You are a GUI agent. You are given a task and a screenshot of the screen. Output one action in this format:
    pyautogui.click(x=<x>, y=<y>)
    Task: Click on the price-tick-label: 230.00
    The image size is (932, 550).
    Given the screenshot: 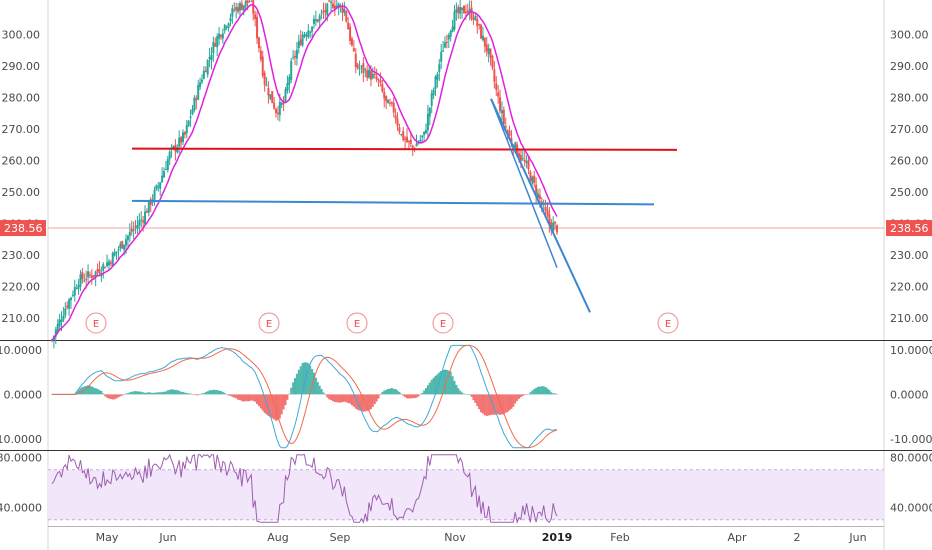 What is the action you would take?
    pyautogui.click(x=909, y=255)
    